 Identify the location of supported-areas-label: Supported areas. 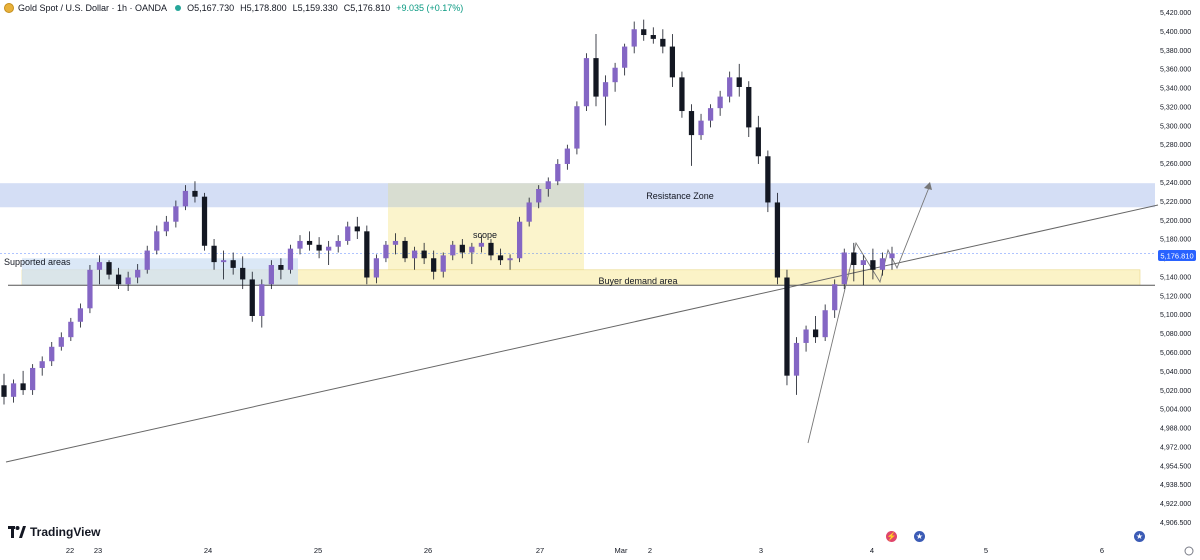
(37, 262).